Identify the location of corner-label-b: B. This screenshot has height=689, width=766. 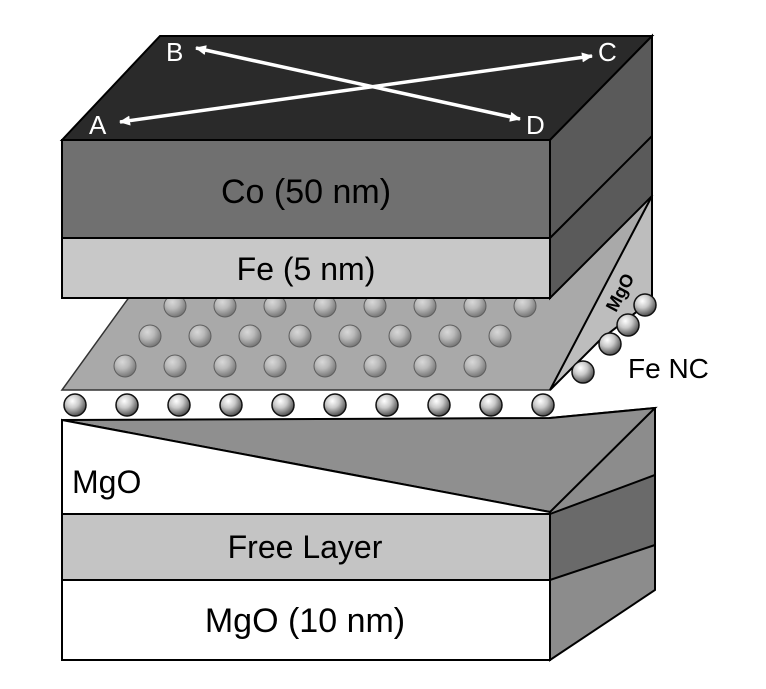
(174, 52).